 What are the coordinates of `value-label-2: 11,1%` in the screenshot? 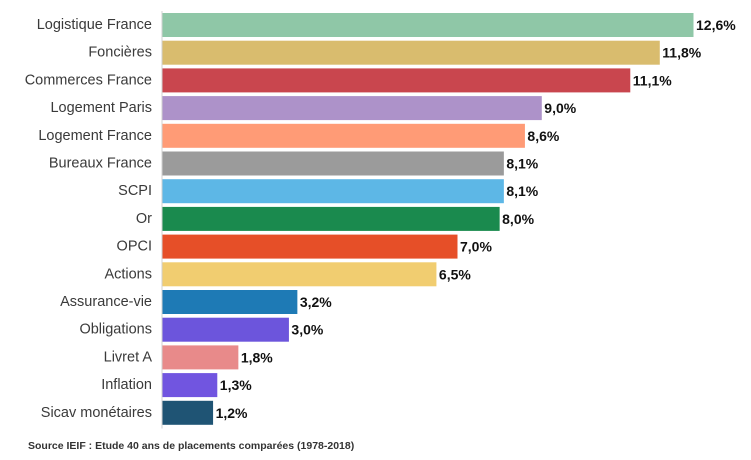 It's located at (652, 80).